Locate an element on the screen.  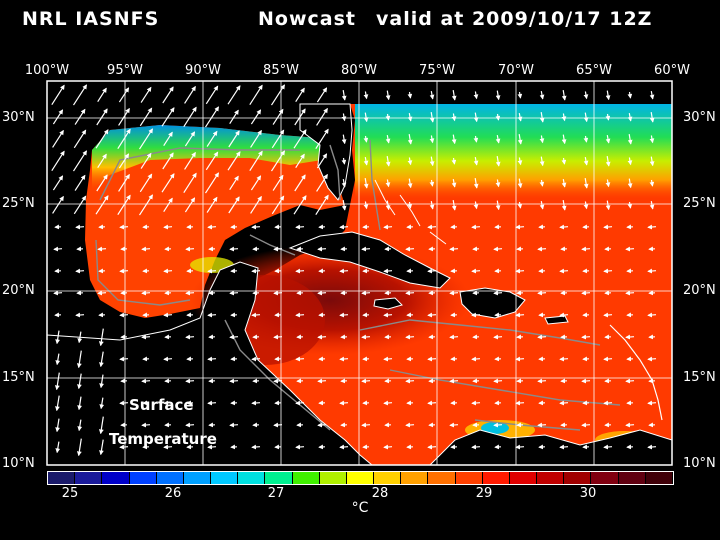
lon-label: 65°W is located at coordinates (594, 70).